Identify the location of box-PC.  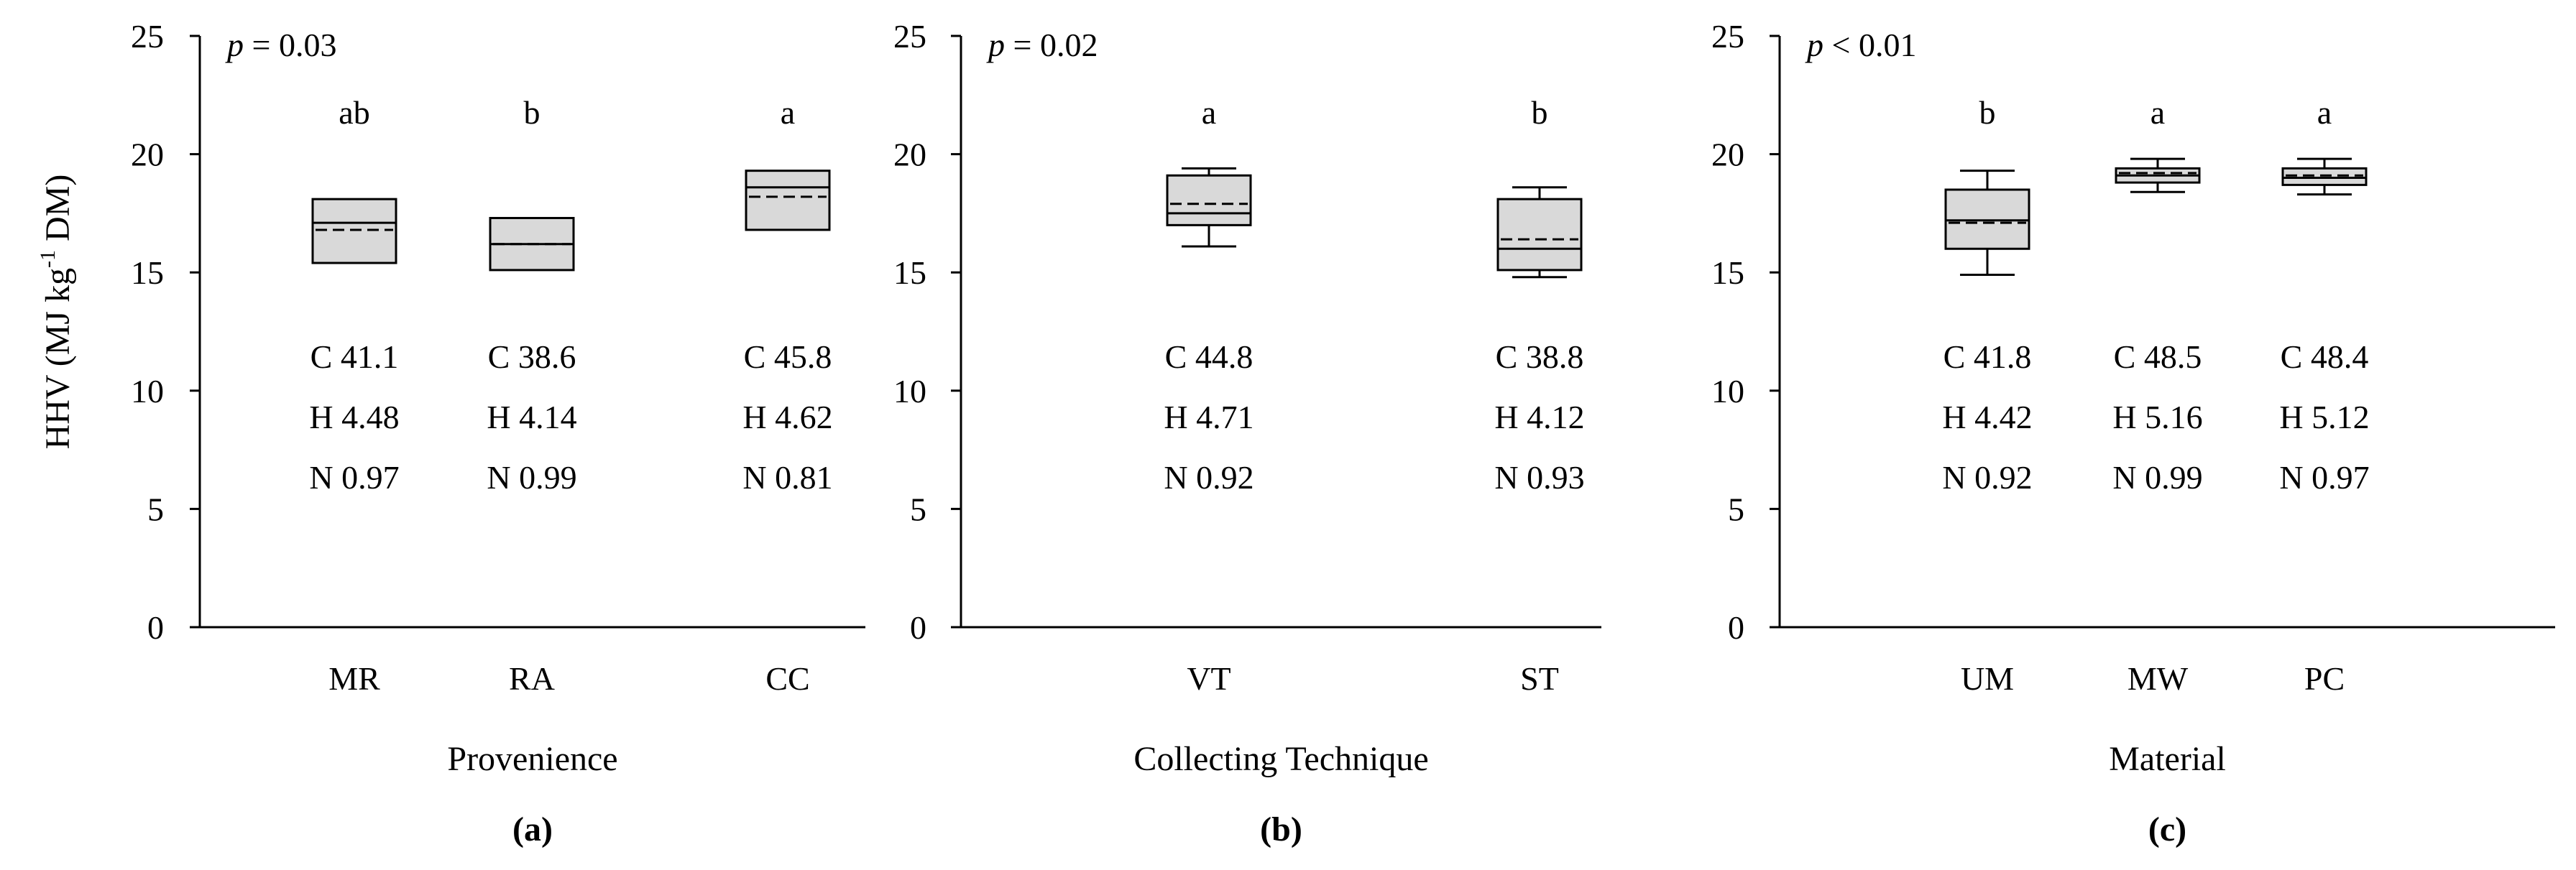
(2324, 176).